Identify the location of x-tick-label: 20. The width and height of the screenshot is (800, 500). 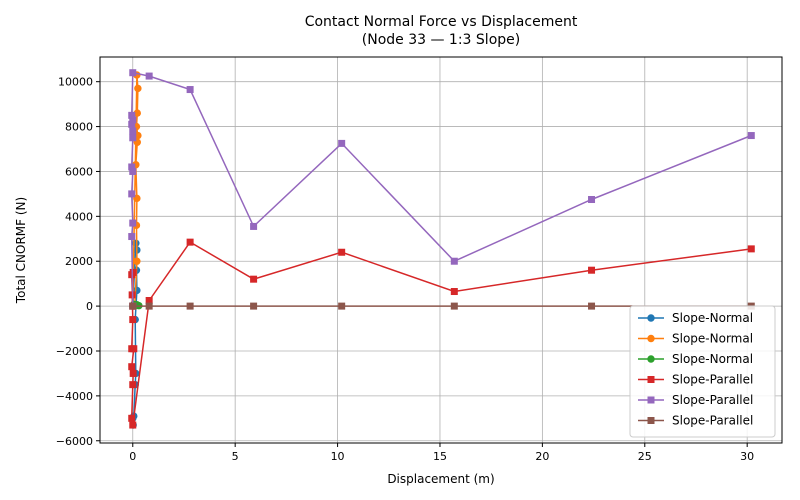
(542, 456).